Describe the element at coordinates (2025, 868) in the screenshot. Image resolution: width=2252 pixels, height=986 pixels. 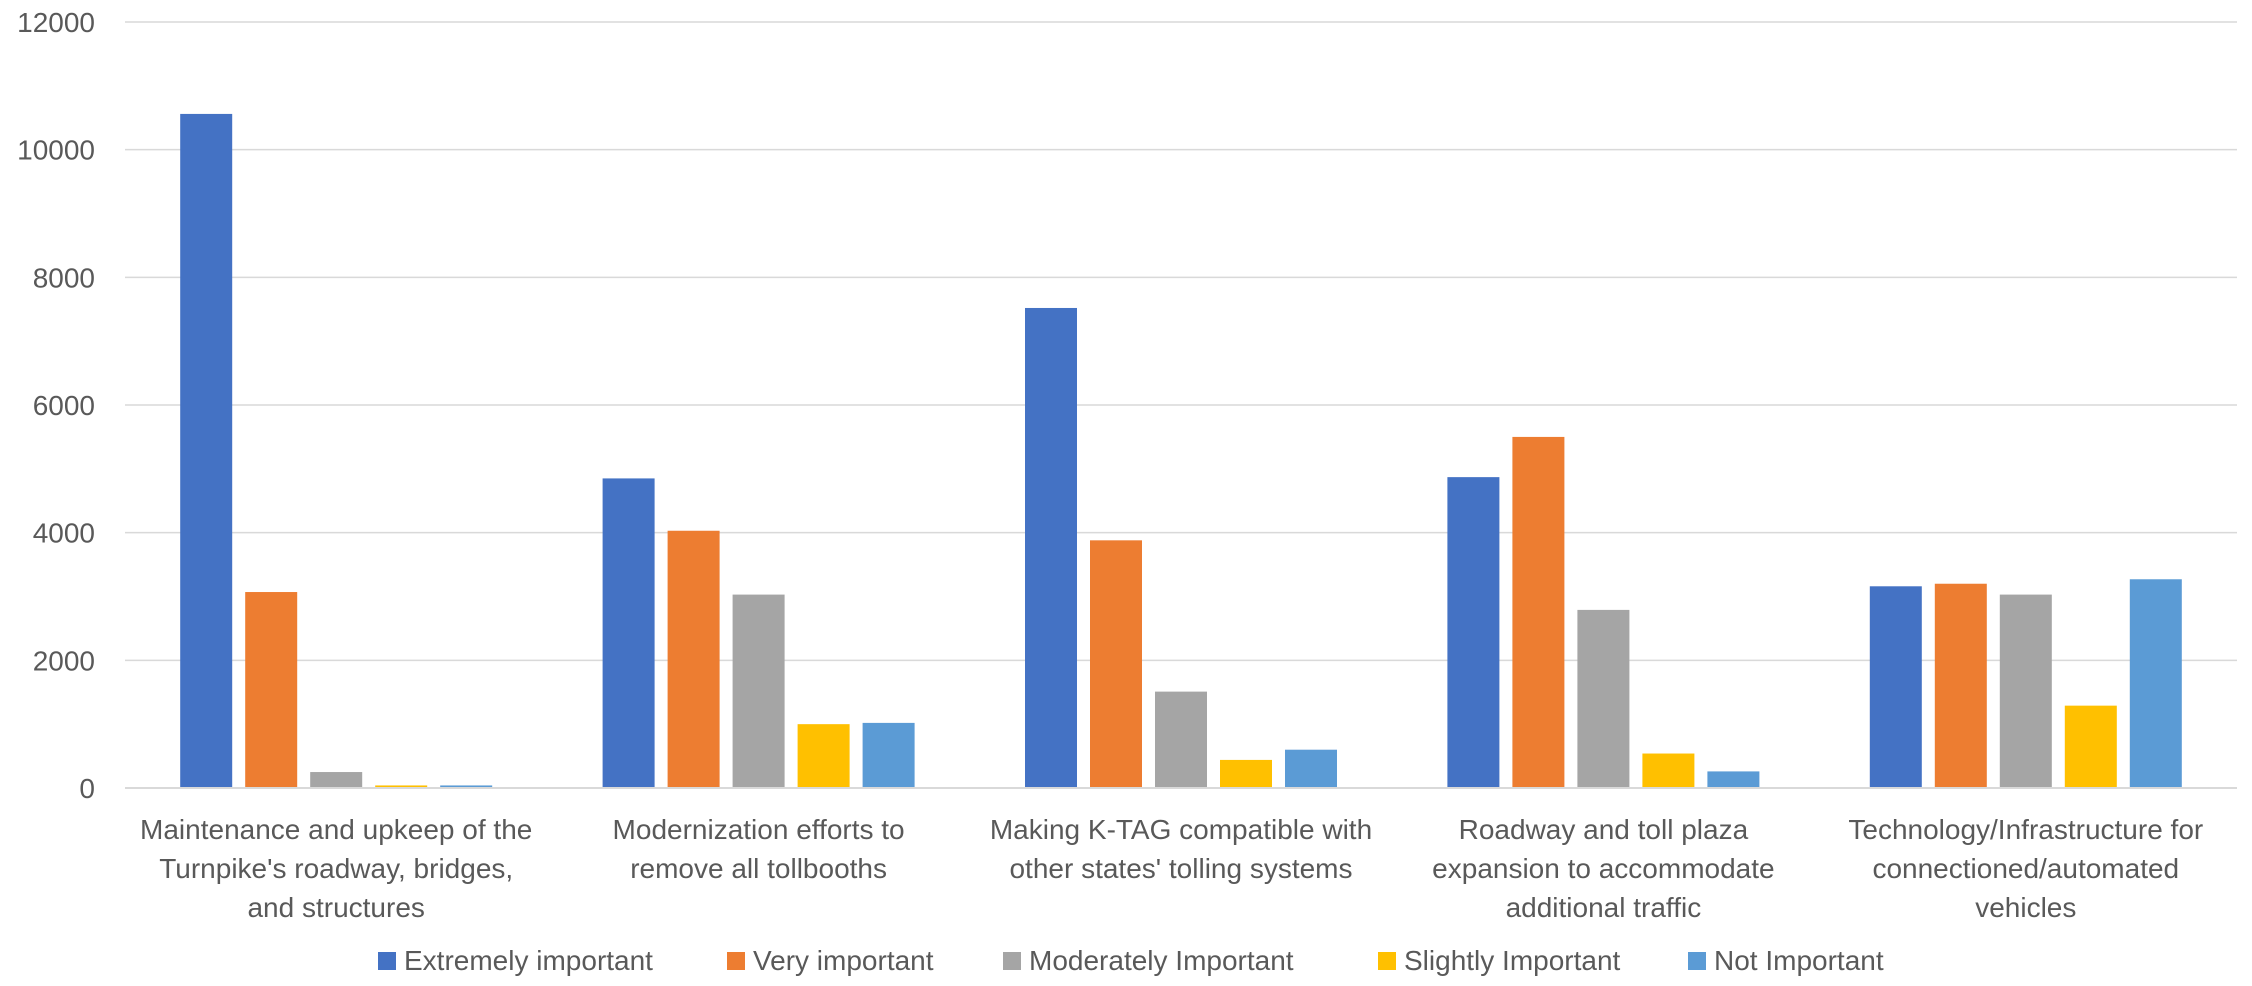
I see `x-category-label: connectioned/automated` at that location.